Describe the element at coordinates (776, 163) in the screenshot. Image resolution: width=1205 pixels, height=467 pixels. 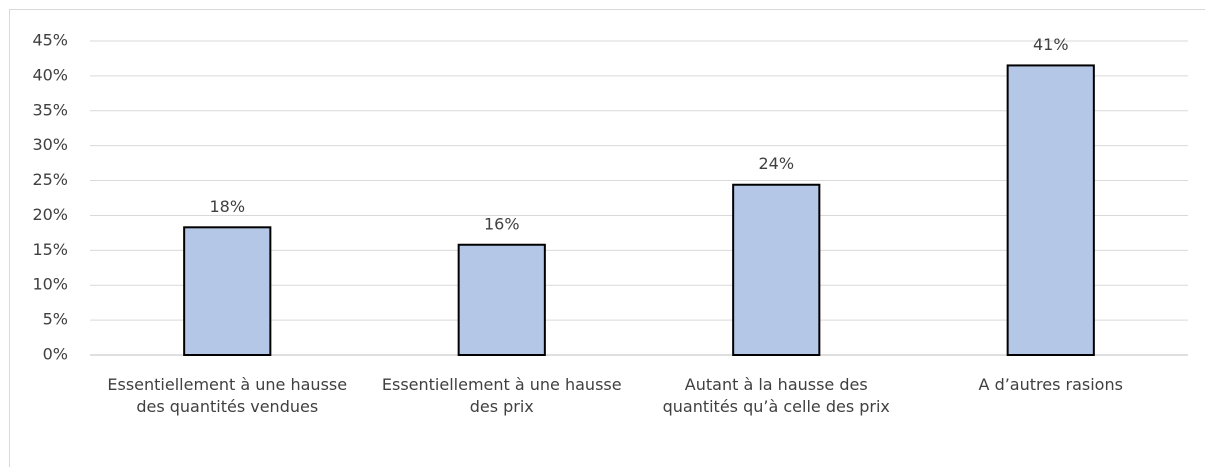
I see `value-label: 24%` at that location.